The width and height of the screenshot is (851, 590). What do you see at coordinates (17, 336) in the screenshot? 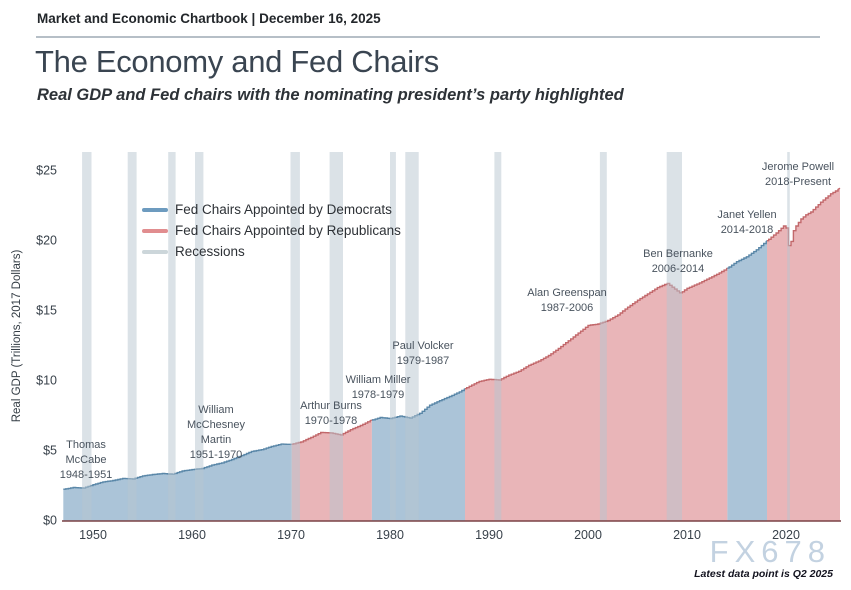
I see `y-axis-title: Real GDP (Trillions, 2017 Dollars)` at bounding box center [17, 336].